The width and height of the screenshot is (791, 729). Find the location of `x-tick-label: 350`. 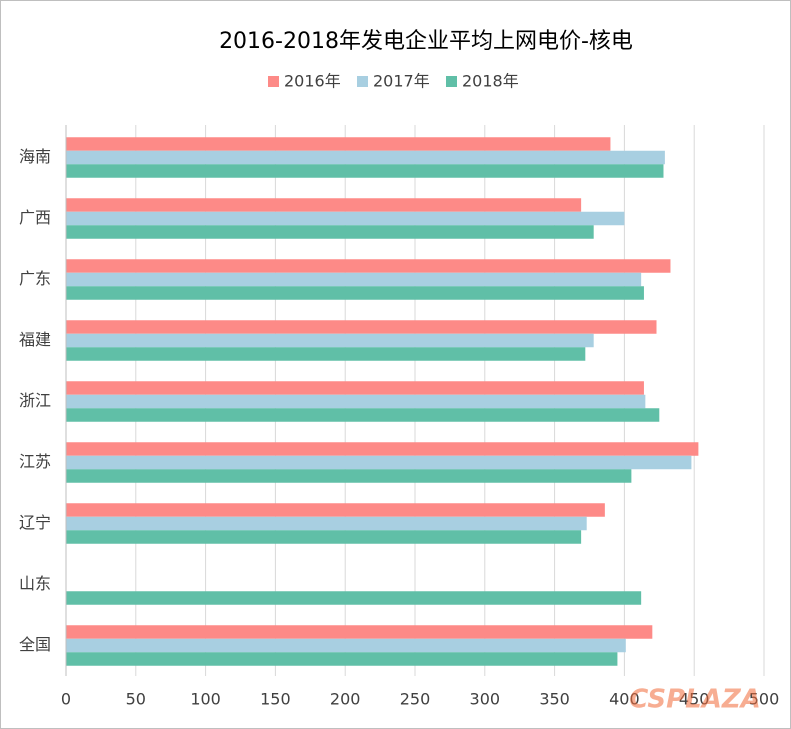

x-tick-label: 350 is located at coordinates (554, 699).